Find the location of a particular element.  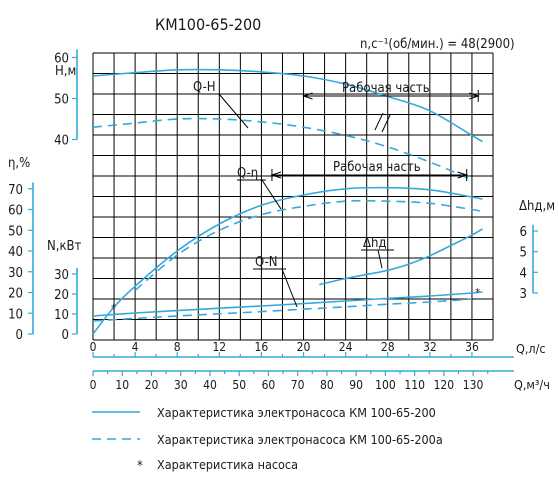

series-eta-dashed is located at coordinates (308, 245).